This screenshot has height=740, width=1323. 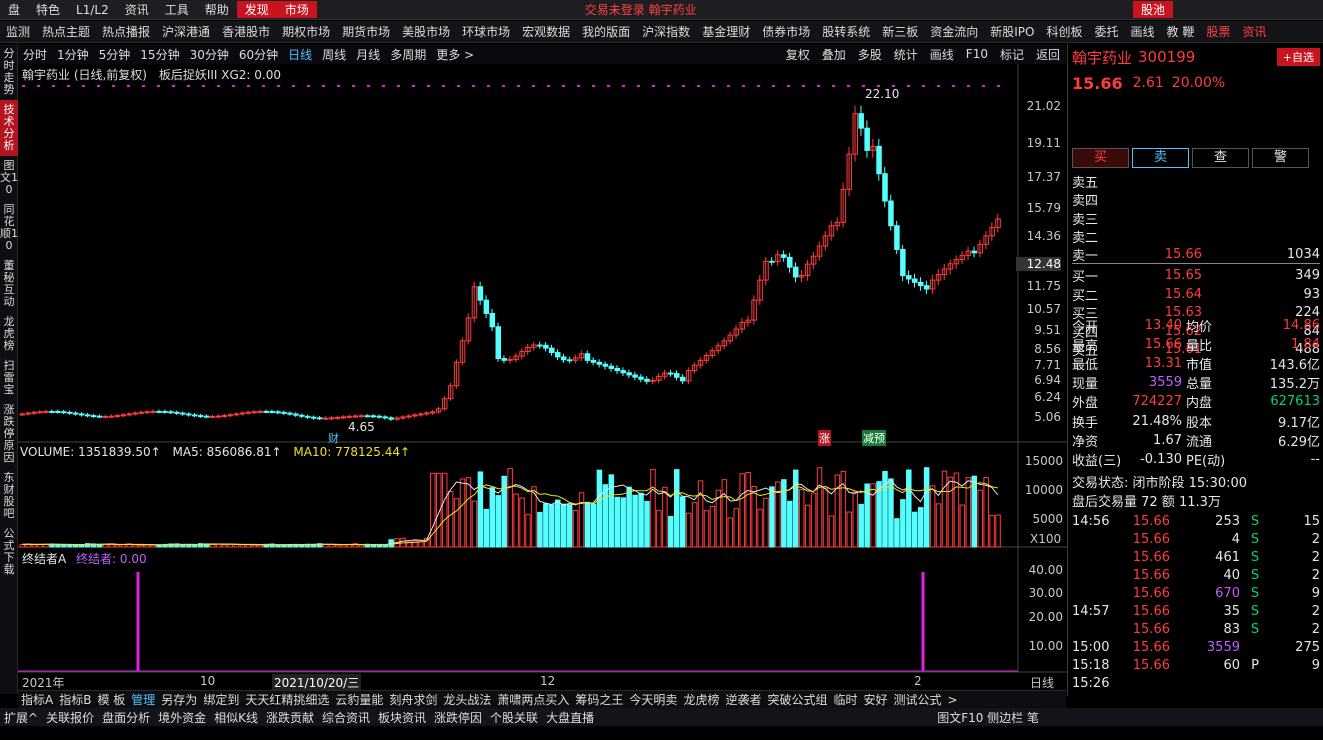 What do you see at coordinates (126, 31) in the screenshot?
I see `toolbar-item: 热点播报` at bounding box center [126, 31].